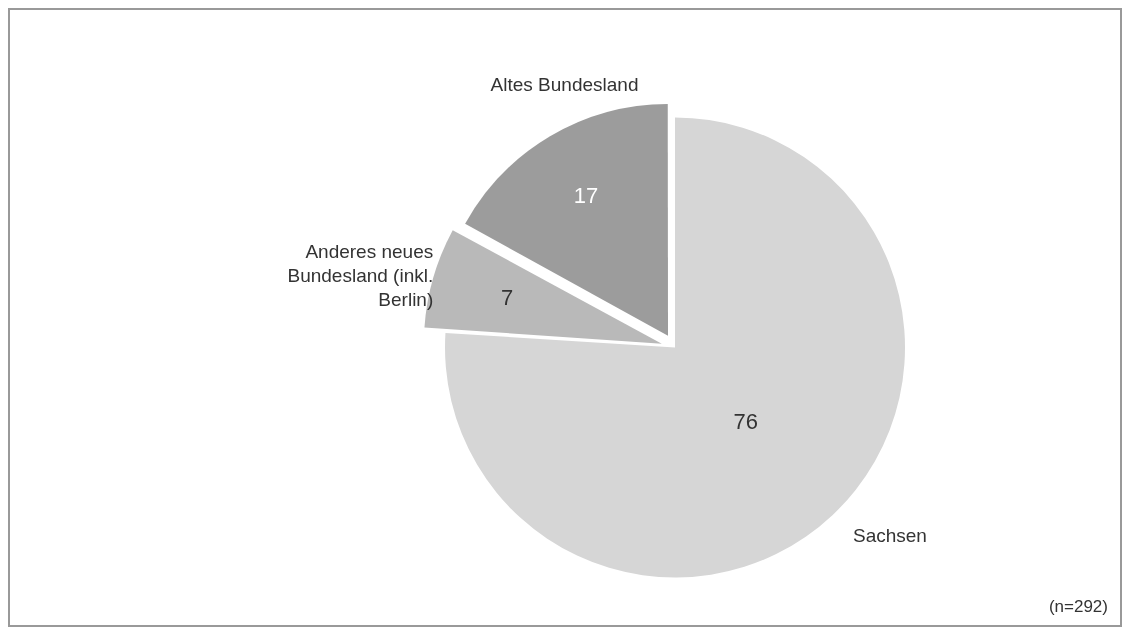  Describe the element at coordinates (889, 536) in the screenshot. I see `slice-label: Sachsen` at that location.